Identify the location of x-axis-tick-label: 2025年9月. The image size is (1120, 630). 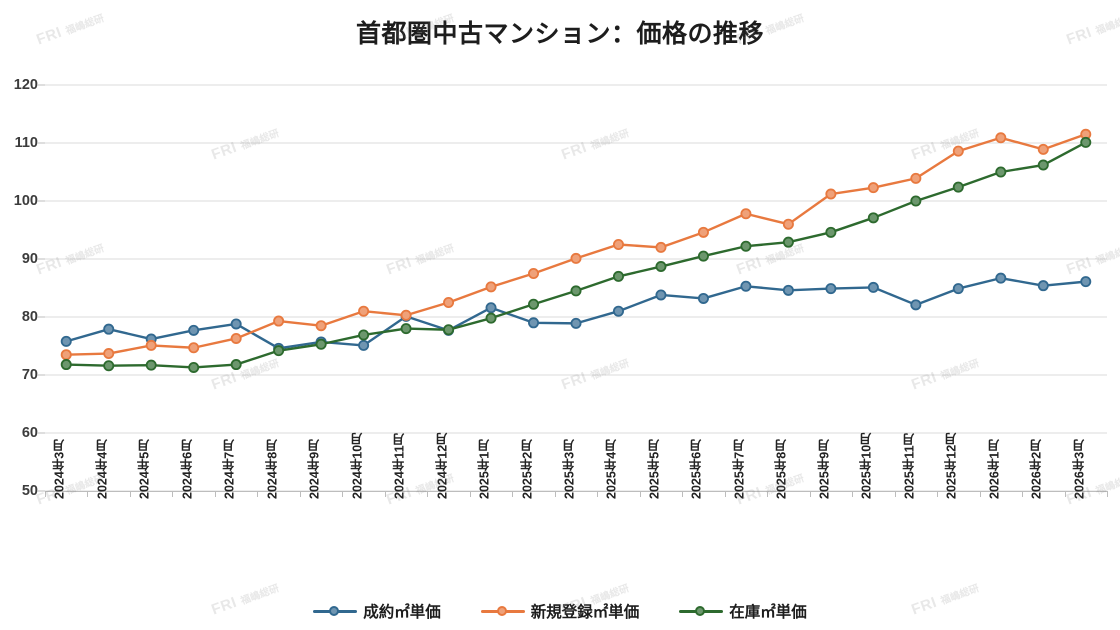
(824, 469).